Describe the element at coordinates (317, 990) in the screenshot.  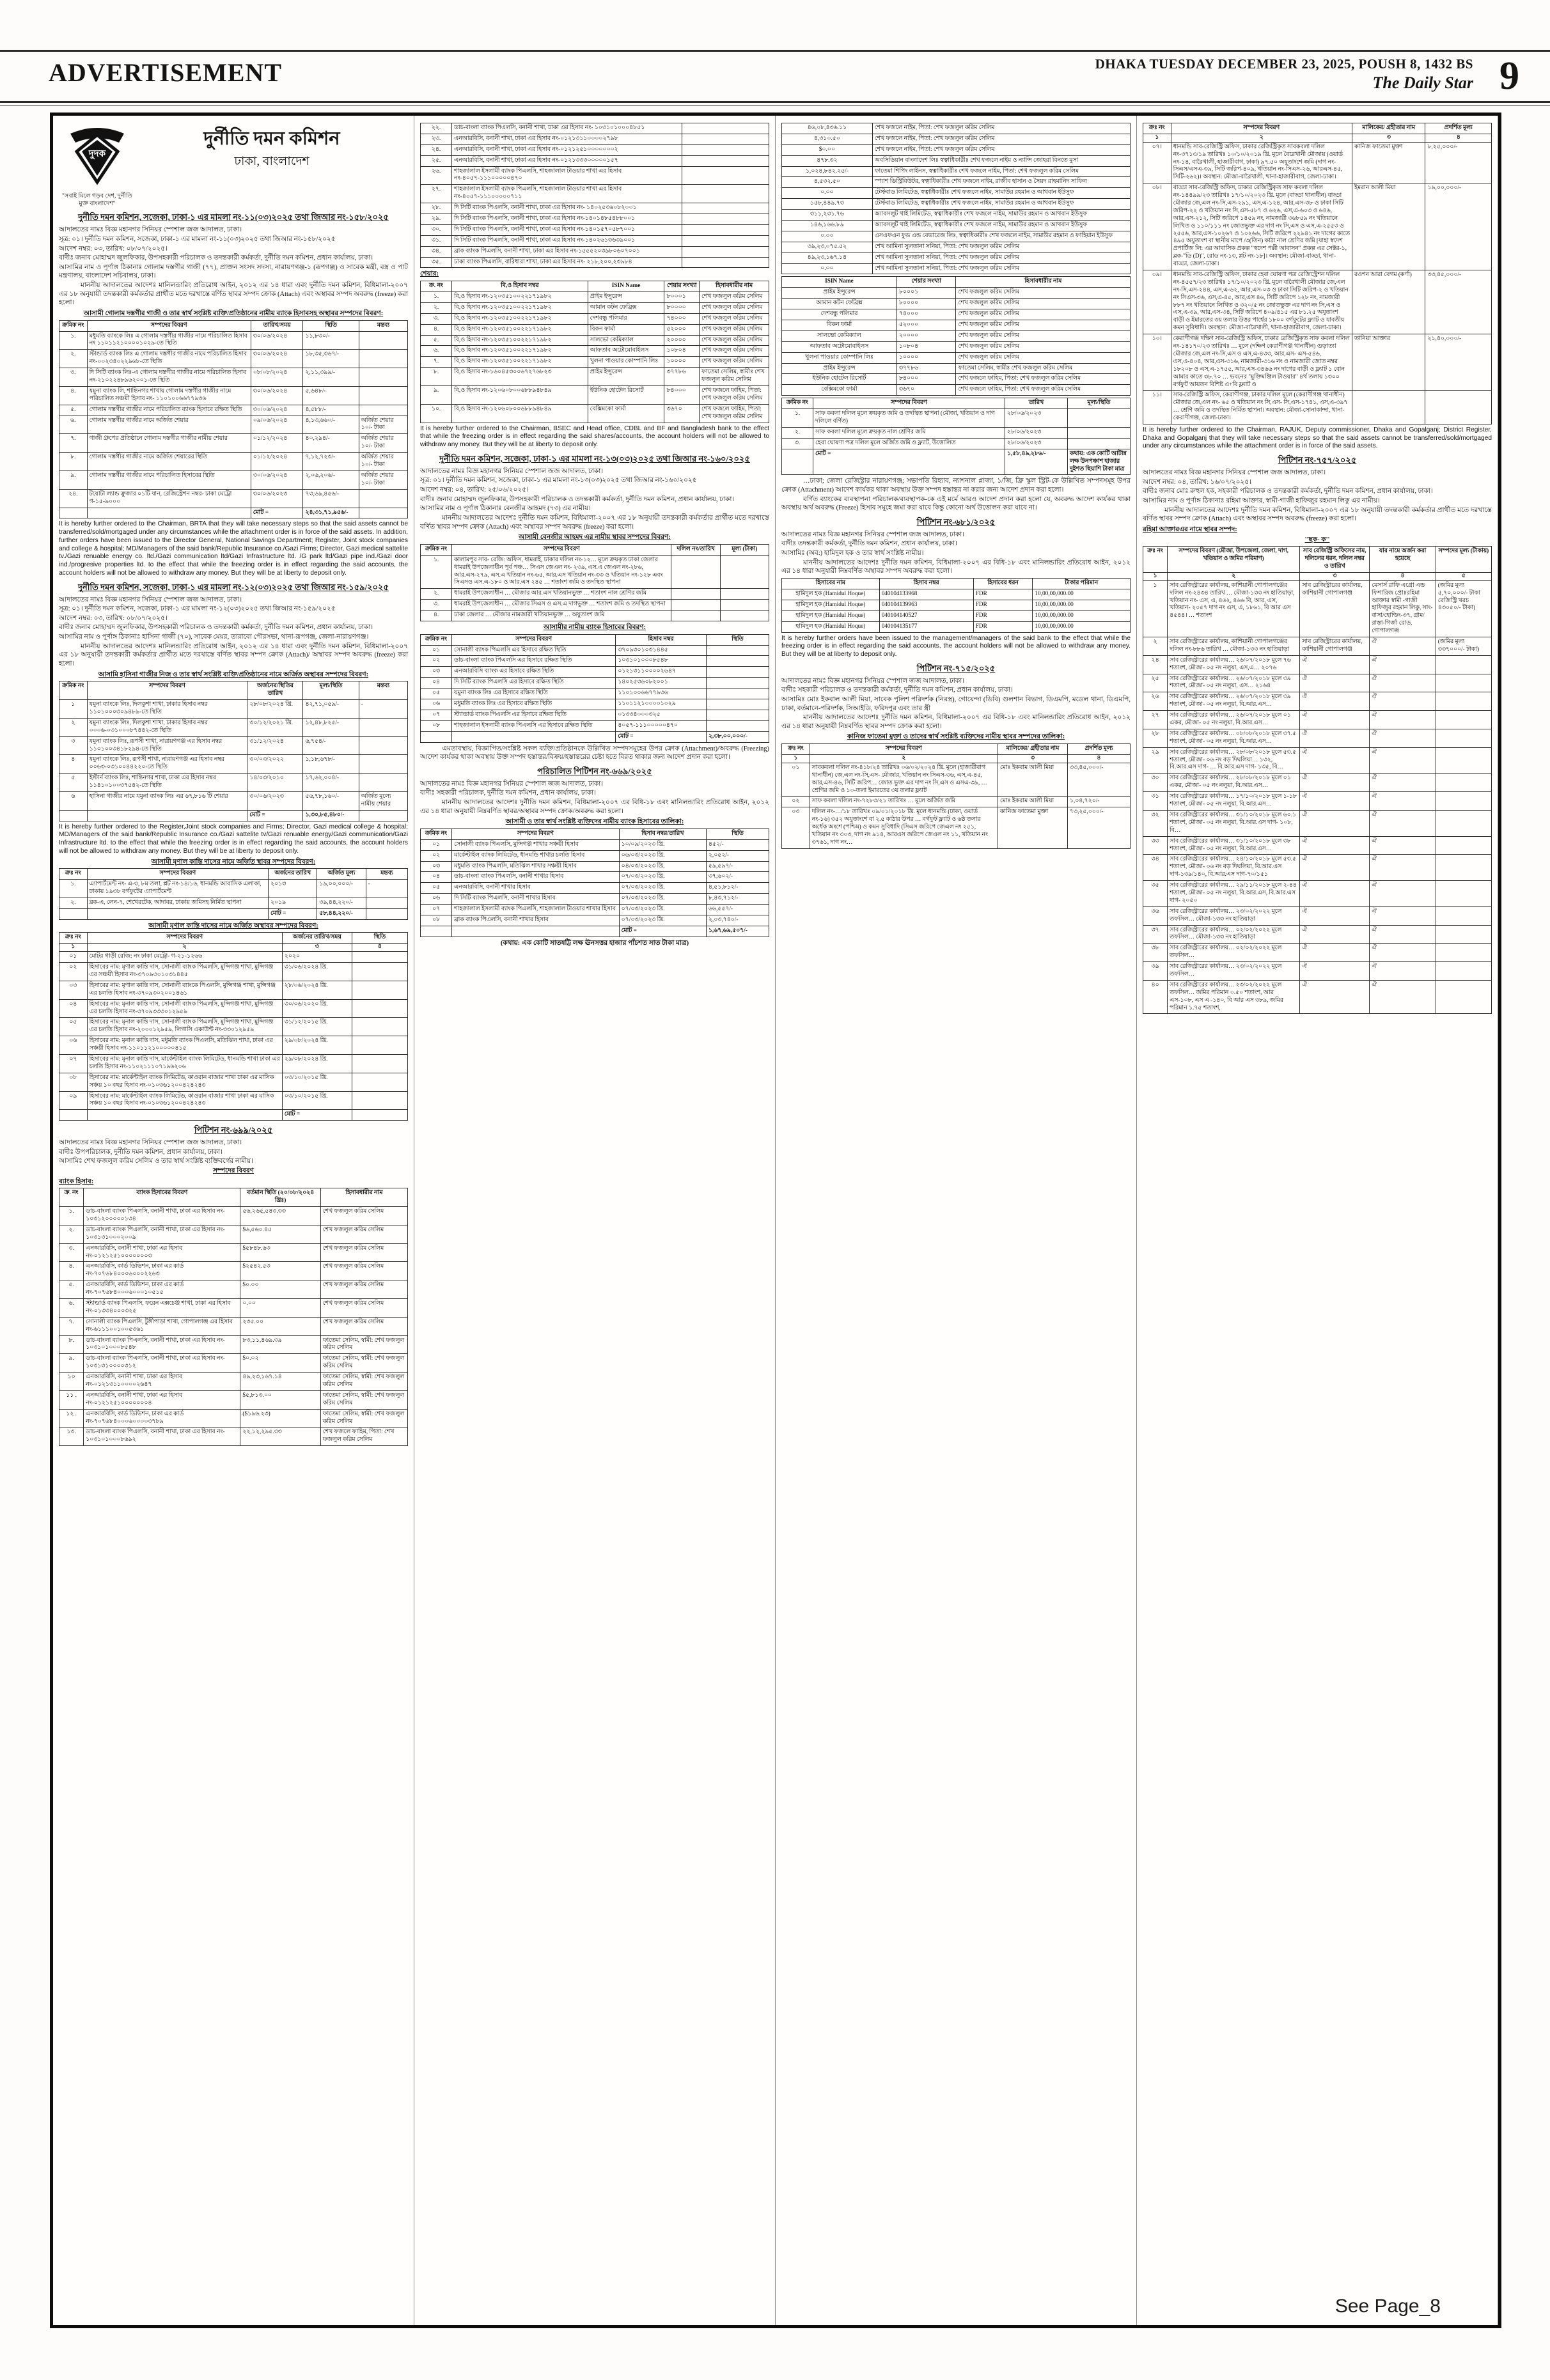
I see `table-cell: ২৮/০৬/২০২৪ খ্রি.` at that location.